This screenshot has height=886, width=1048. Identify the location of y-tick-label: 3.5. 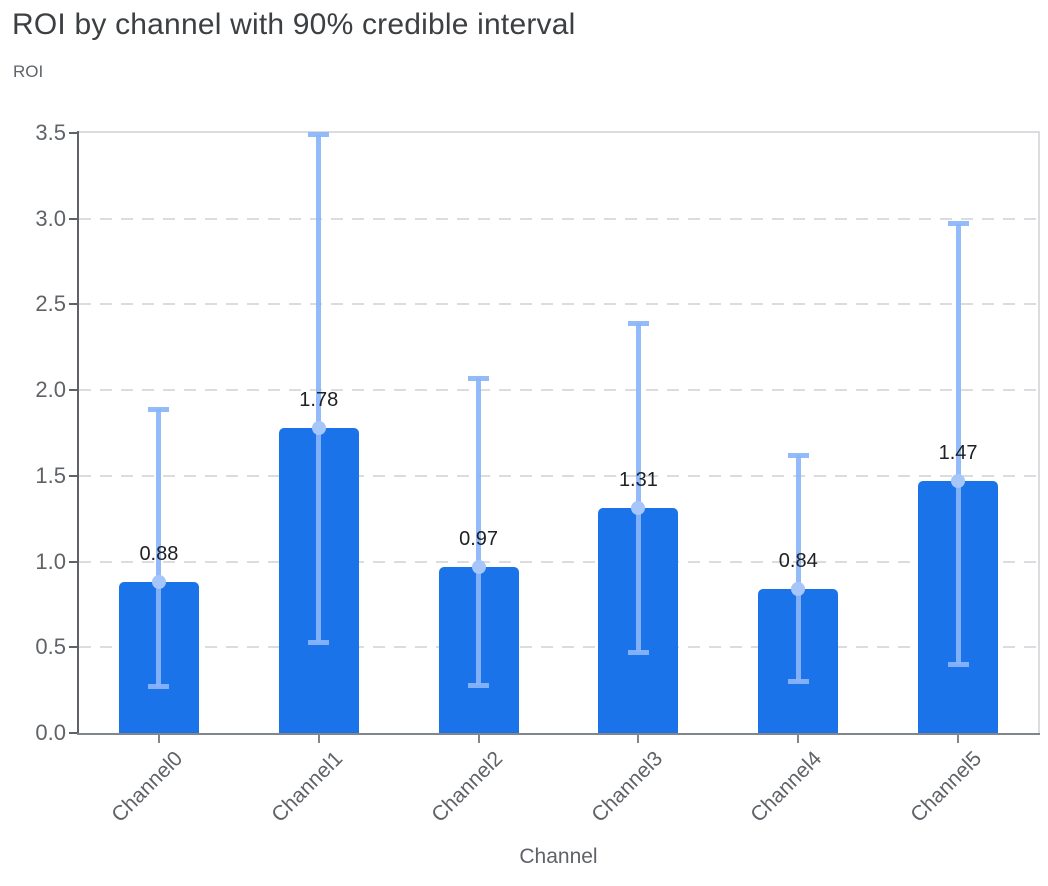
(50, 132).